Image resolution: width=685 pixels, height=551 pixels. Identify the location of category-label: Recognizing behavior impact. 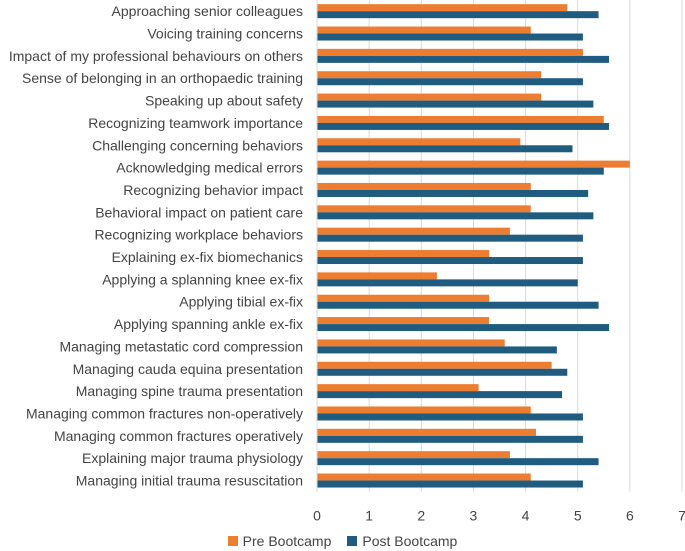
(213, 190).